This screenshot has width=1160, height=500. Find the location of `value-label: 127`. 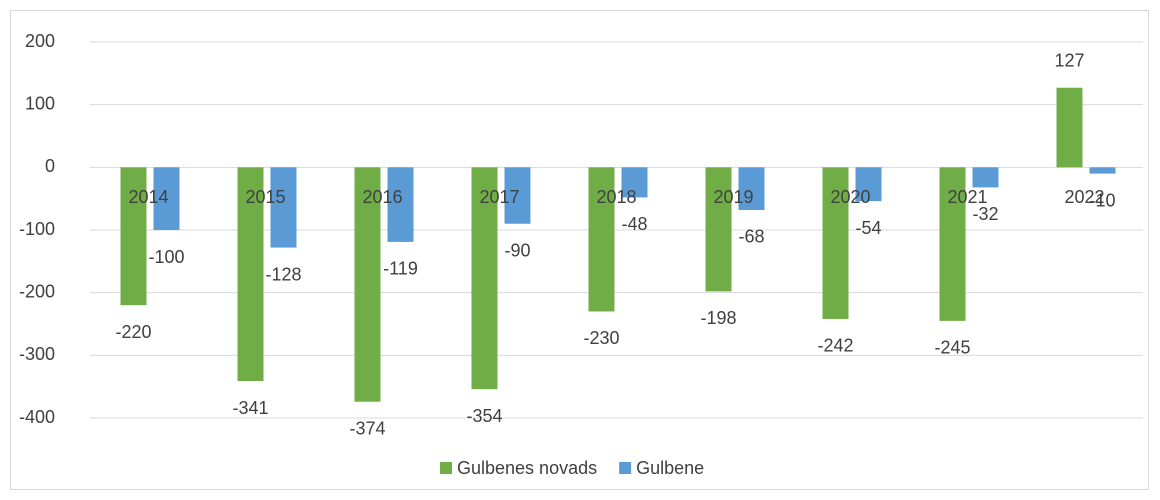

value-label: 127 is located at coordinates (1069, 60).